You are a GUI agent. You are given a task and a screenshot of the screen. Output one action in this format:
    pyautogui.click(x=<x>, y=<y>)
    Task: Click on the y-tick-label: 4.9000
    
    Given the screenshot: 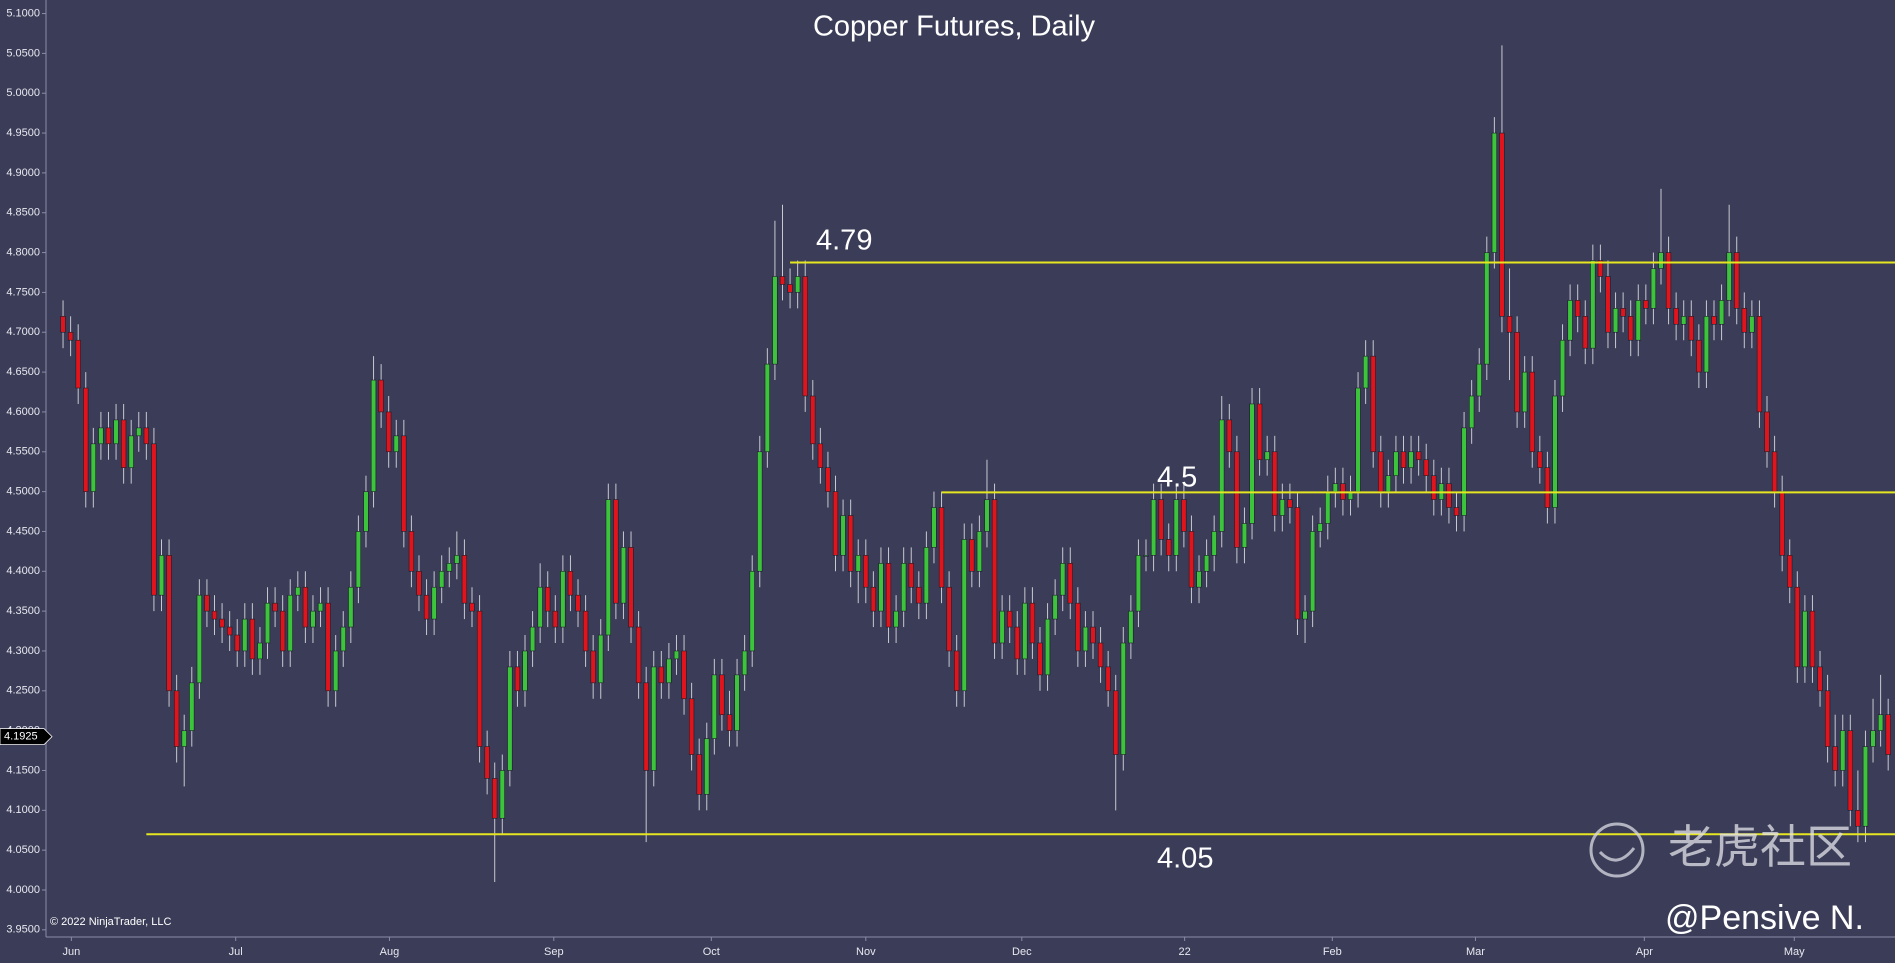 What is the action you would take?
    pyautogui.click(x=23, y=173)
    